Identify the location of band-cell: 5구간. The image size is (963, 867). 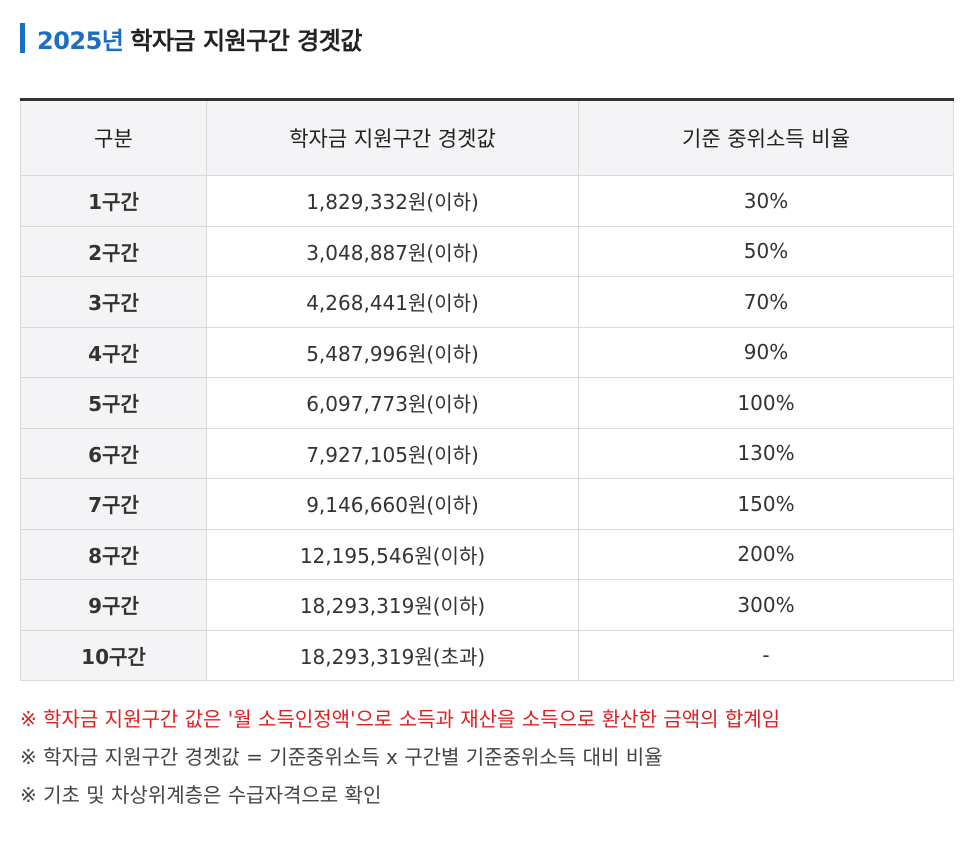
(113, 403).